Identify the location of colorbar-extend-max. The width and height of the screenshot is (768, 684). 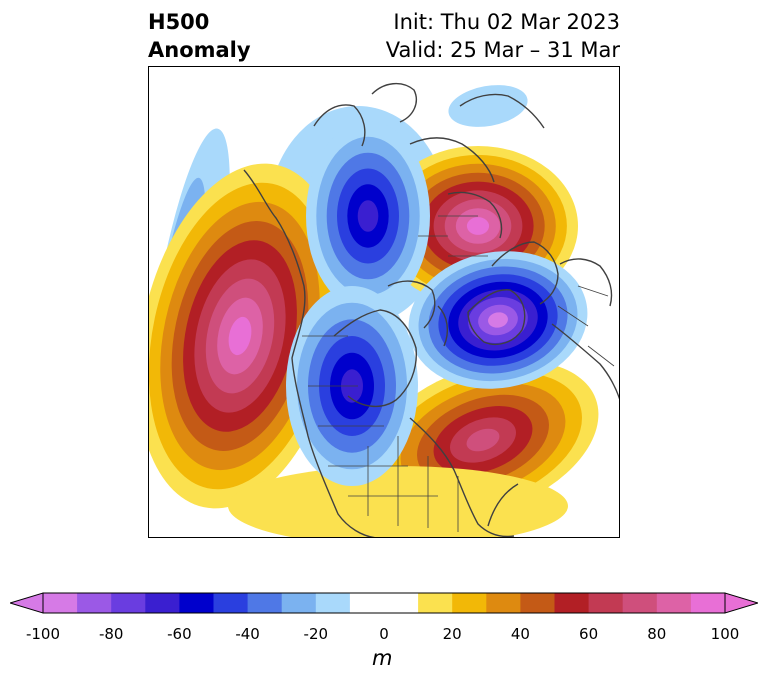
(741, 603).